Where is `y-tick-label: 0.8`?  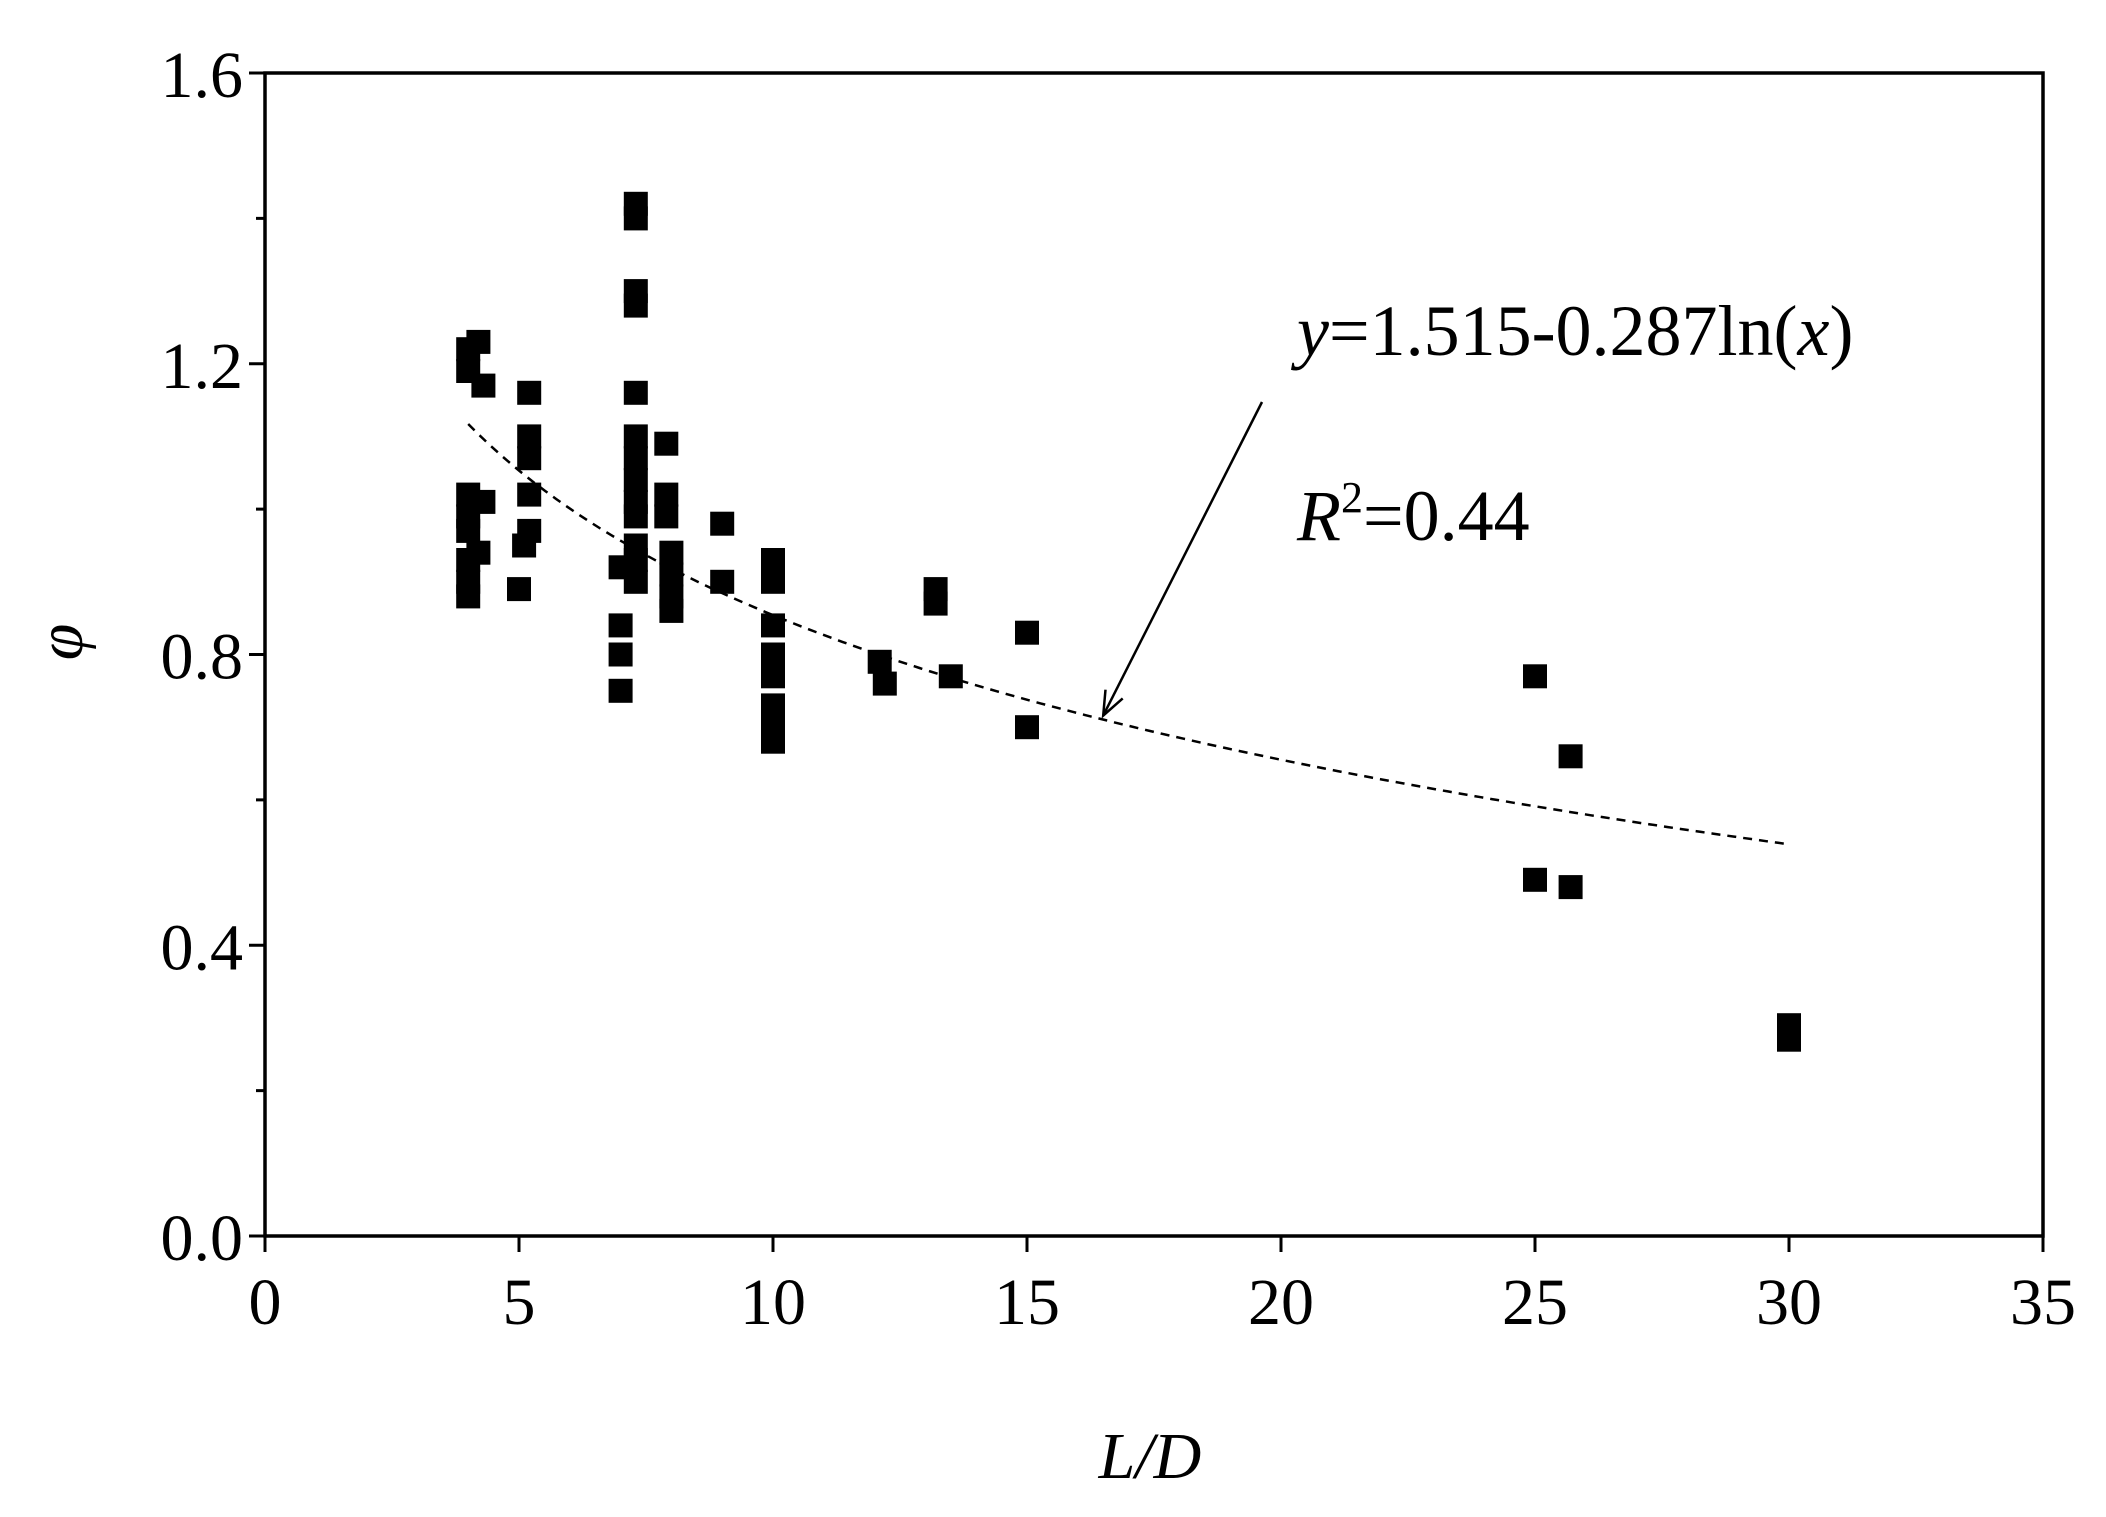 y-tick-label: 0.8 is located at coordinates (202, 657).